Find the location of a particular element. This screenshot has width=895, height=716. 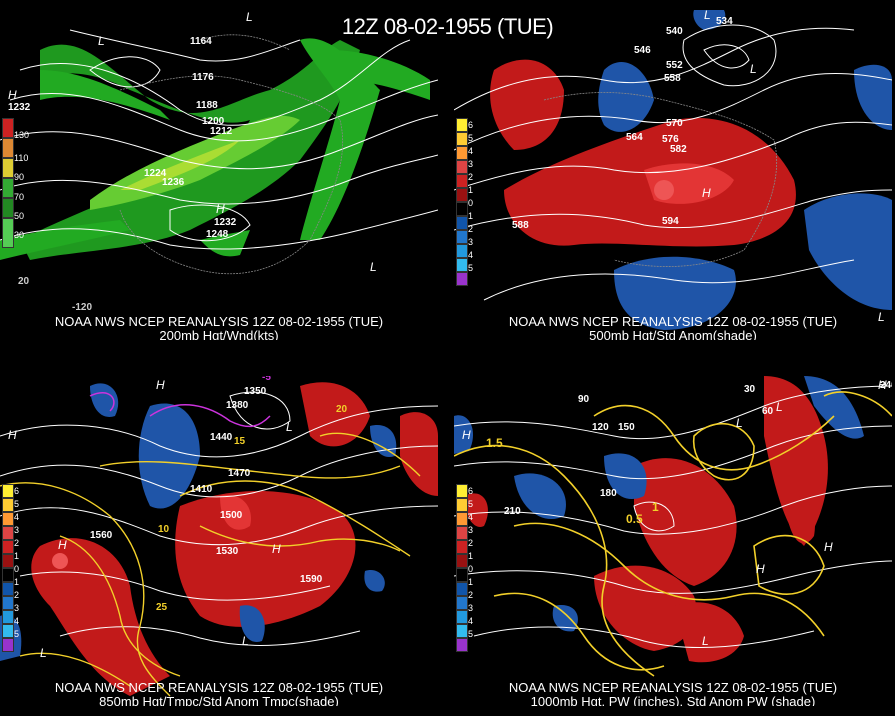

contour-label: 1350 is located at coordinates (255, 391).